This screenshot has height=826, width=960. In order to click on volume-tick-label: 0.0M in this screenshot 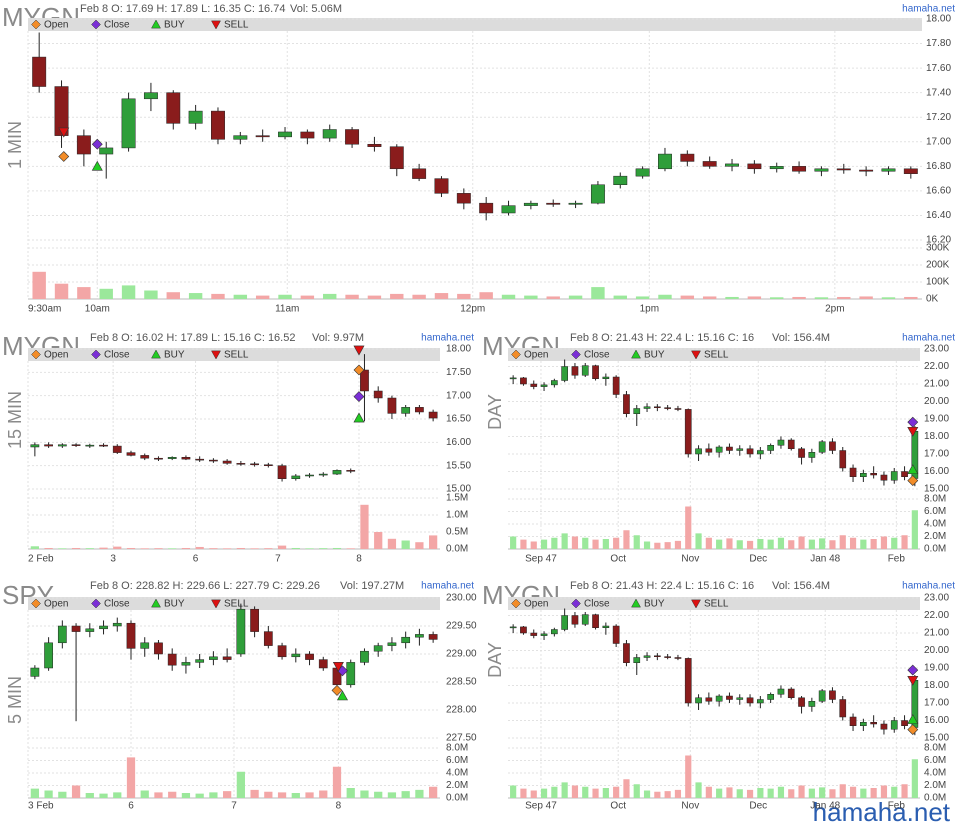, I will do `click(457, 798)`.